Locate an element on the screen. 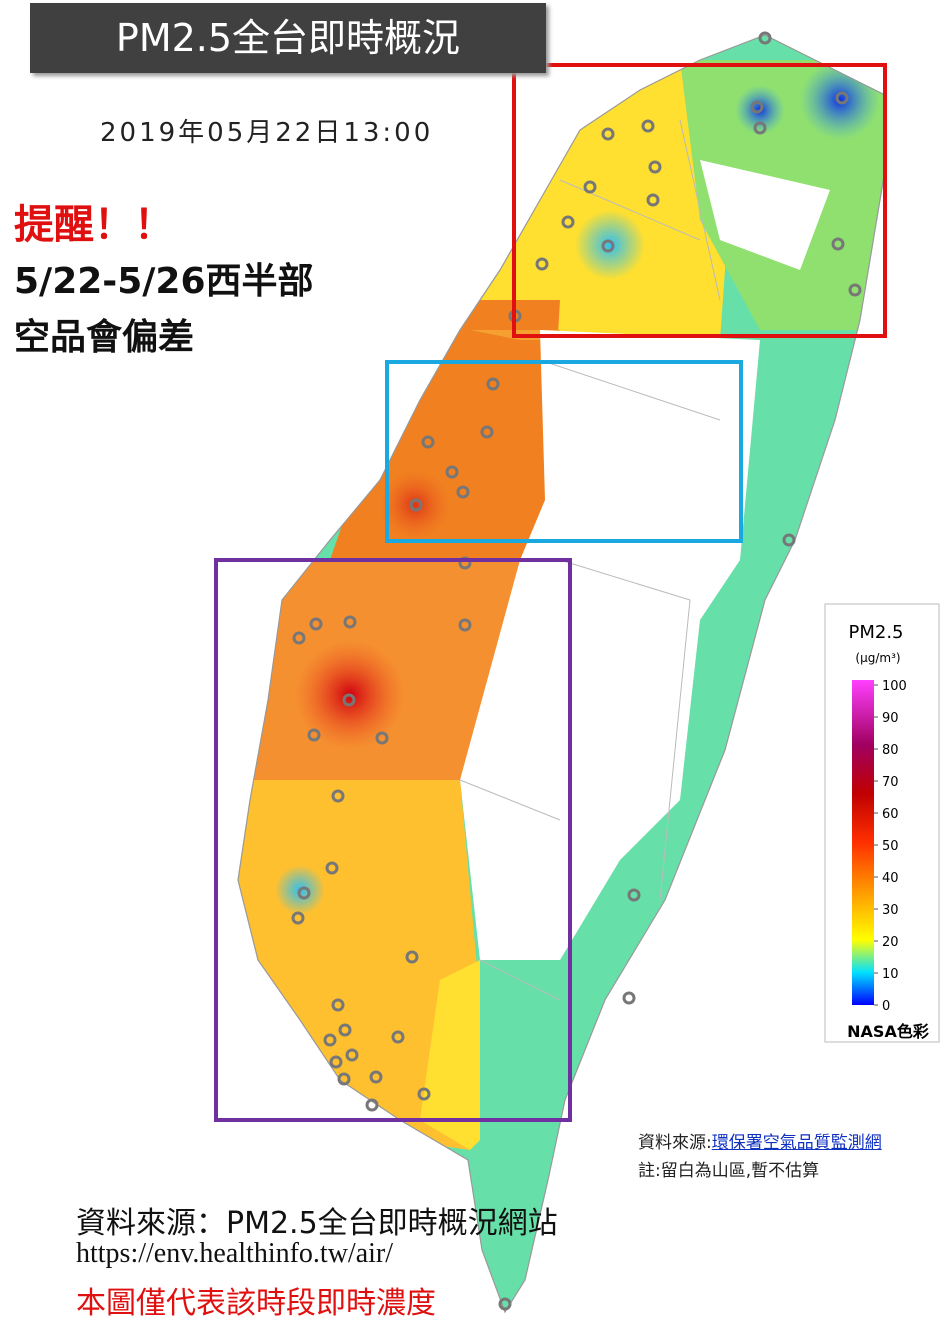 The width and height of the screenshot is (949, 1336). legend-tick-label: 70 is located at coordinates (890, 782).